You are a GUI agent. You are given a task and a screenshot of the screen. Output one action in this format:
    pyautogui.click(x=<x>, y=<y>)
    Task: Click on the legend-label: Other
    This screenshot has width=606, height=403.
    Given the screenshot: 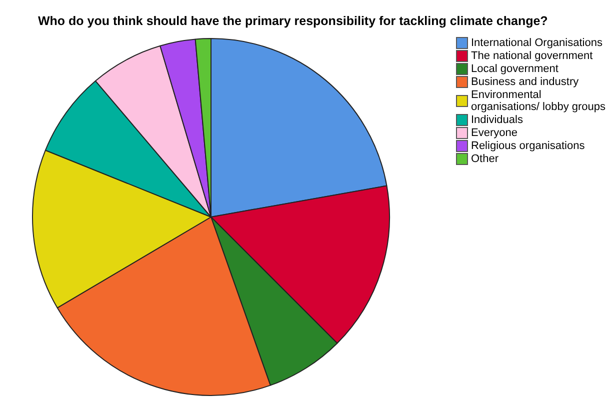 What is the action you would take?
    pyautogui.click(x=485, y=159)
    